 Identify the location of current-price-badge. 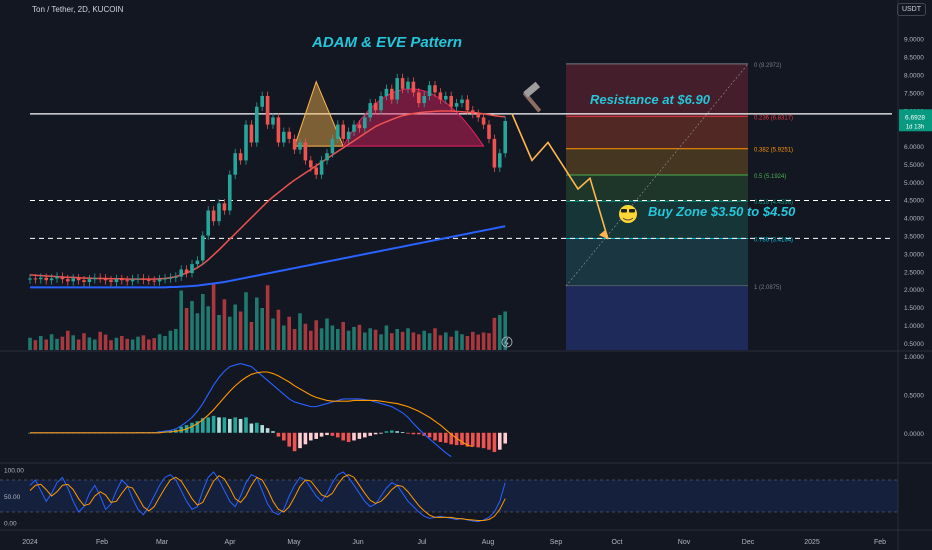
(915, 120).